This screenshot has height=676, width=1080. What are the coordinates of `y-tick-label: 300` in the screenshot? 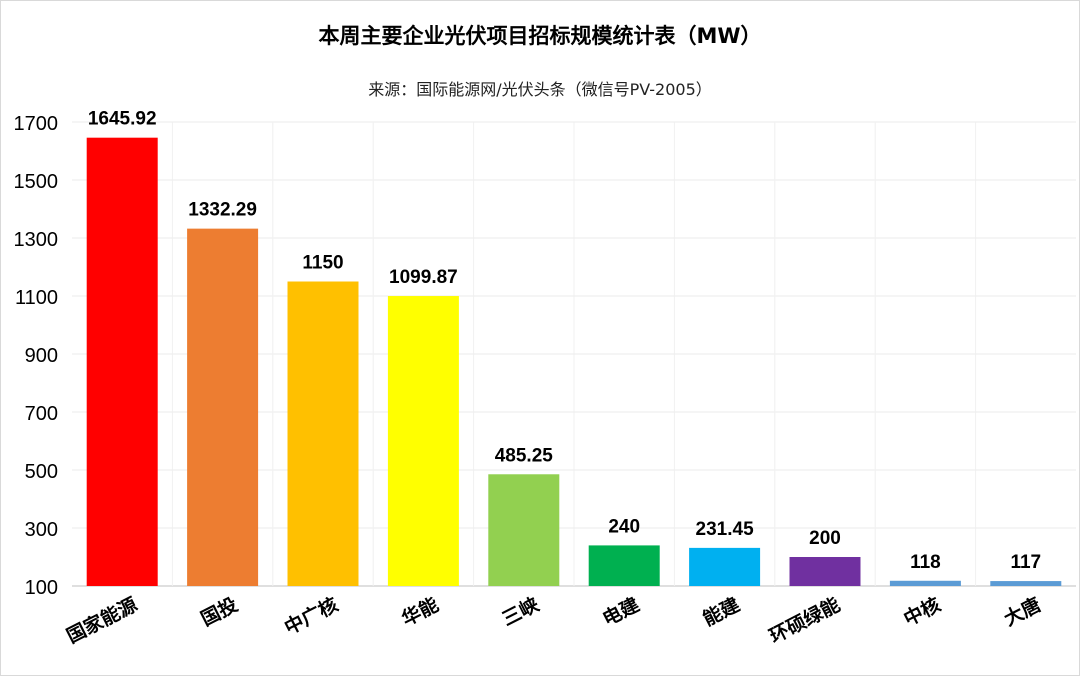 It's located at (41, 530).